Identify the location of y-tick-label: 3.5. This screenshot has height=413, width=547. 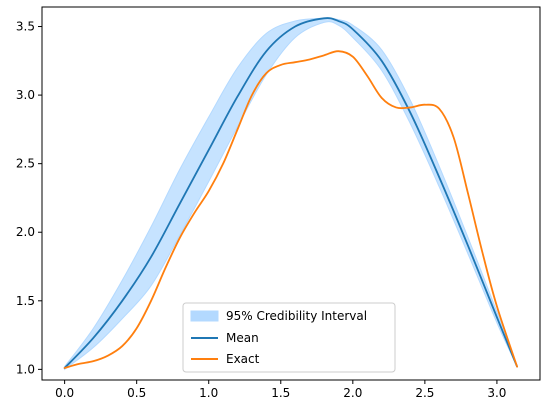
(25, 27).